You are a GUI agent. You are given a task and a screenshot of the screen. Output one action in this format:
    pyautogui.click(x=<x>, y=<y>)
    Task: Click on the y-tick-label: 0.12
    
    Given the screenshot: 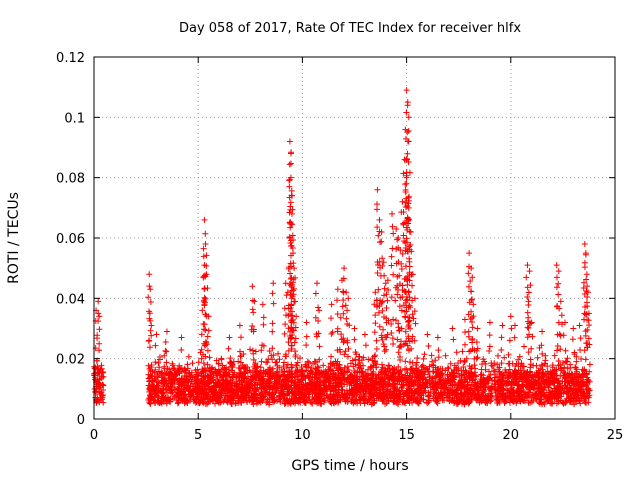 What is the action you would take?
    pyautogui.click(x=70, y=58)
    